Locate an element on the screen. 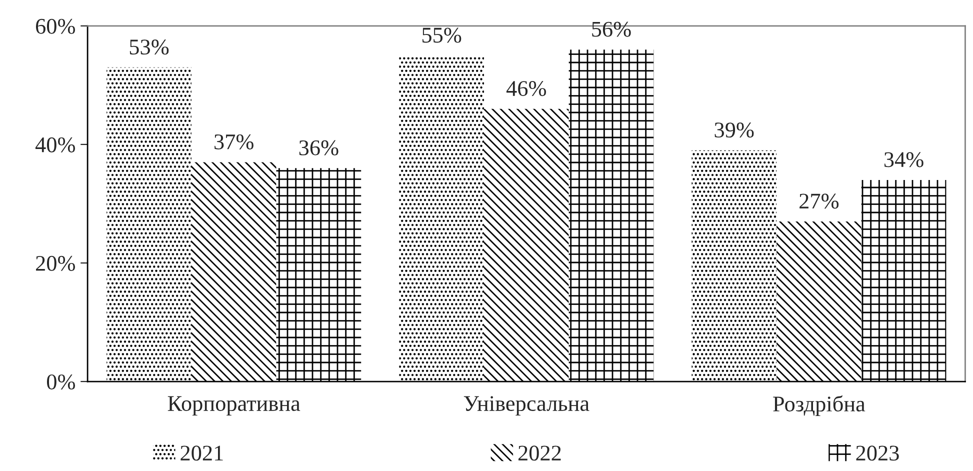 The width and height of the screenshot is (973, 471). legend-label: 2023 is located at coordinates (877, 453).